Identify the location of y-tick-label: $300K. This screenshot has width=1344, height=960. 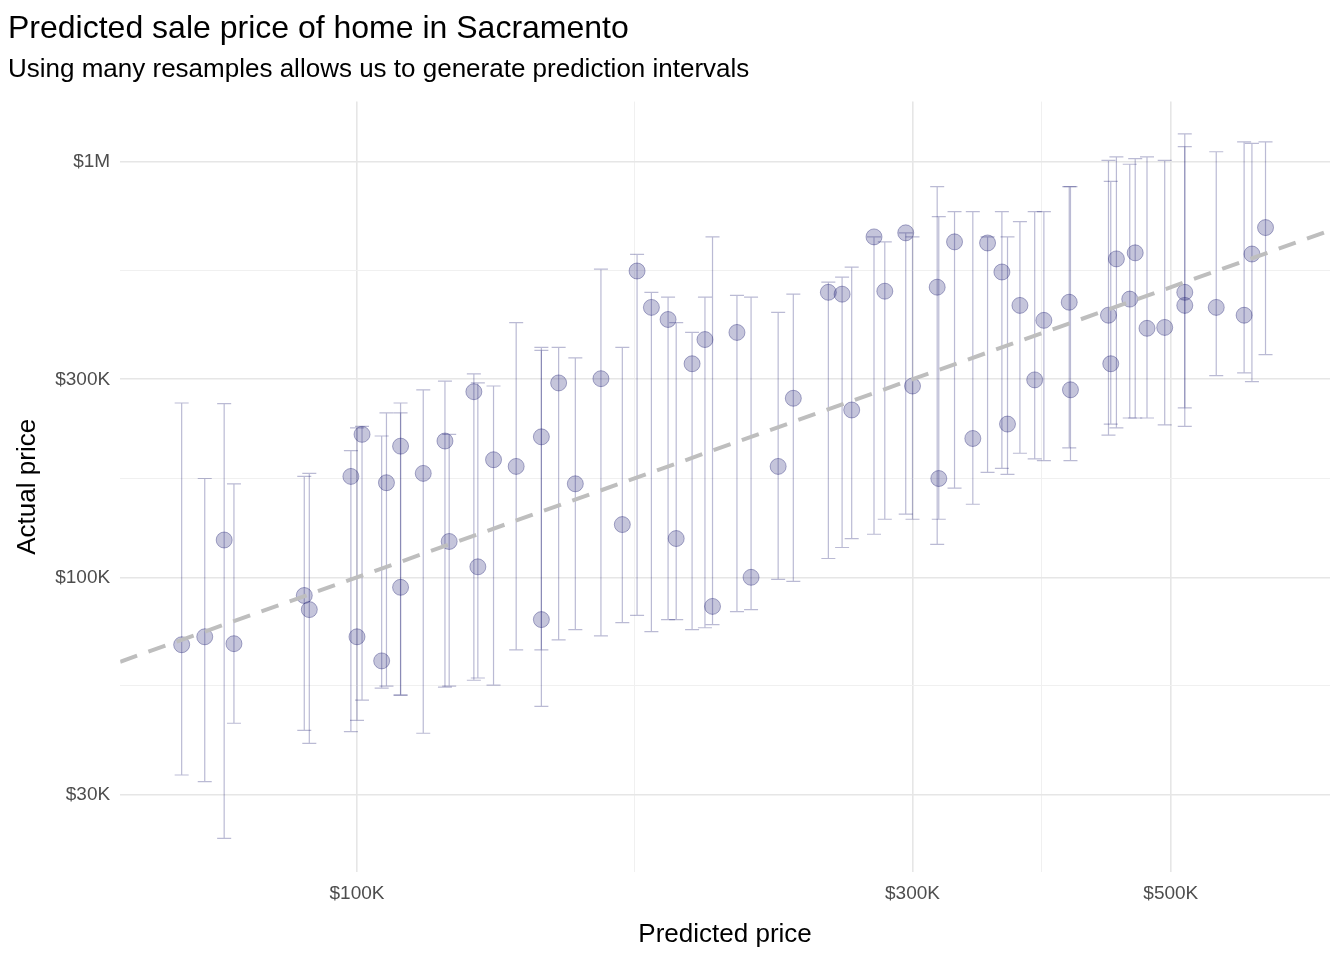
(83, 378).